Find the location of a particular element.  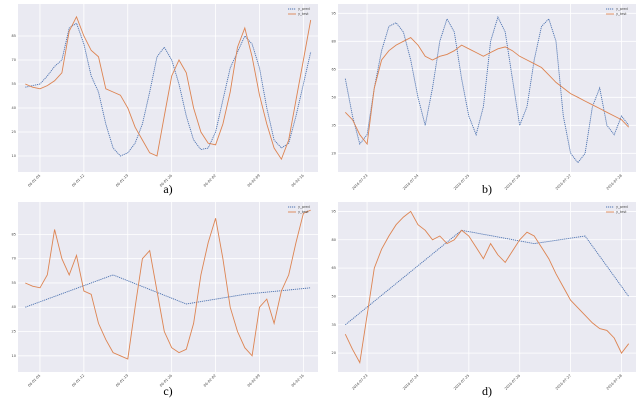

panel-caption: c) is located at coordinates (167, 391).